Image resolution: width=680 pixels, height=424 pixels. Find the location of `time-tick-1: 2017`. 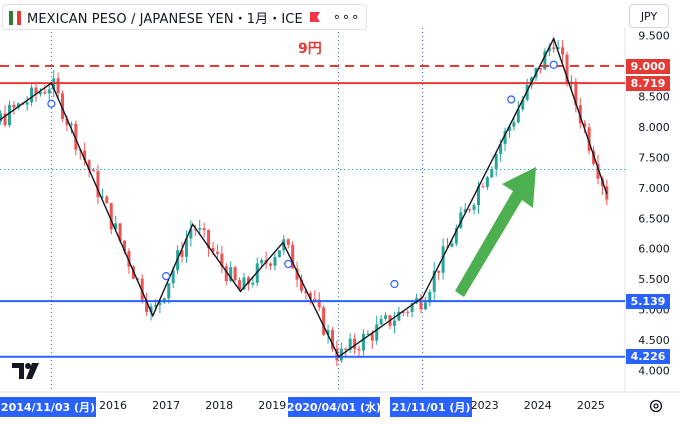

time-tick-1: 2017 is located at coordinates (166, 405).